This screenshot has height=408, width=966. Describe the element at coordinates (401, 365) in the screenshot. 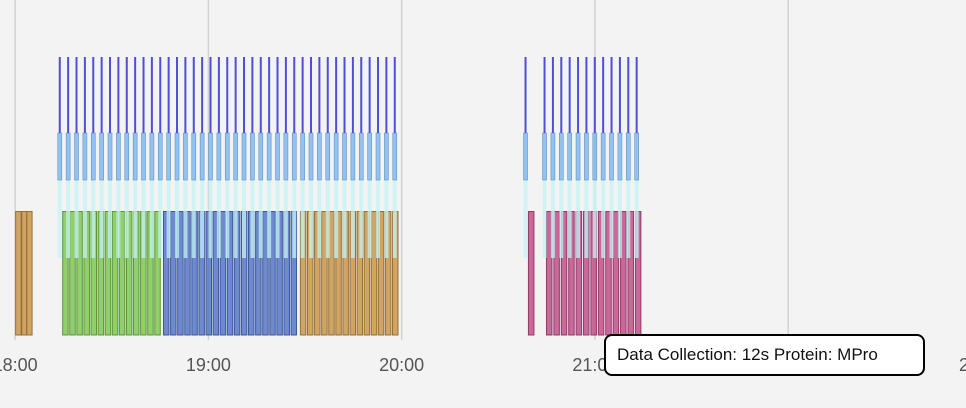

I see `x-tick-label: 20:00` at that location.